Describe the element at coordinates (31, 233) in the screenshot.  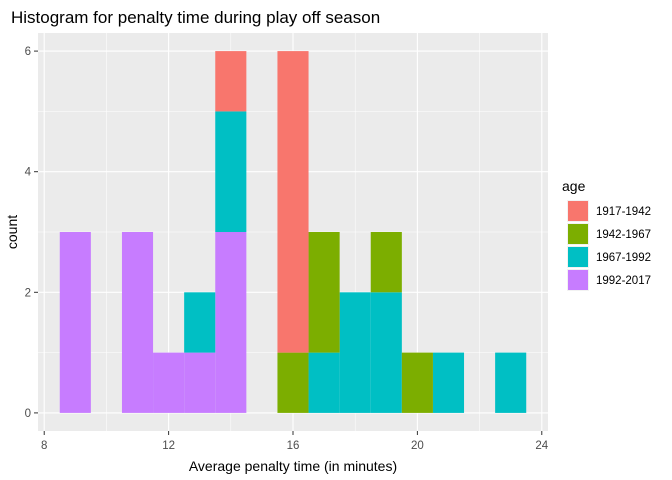
I see `y-axis: 0 2 4 6` at that location.